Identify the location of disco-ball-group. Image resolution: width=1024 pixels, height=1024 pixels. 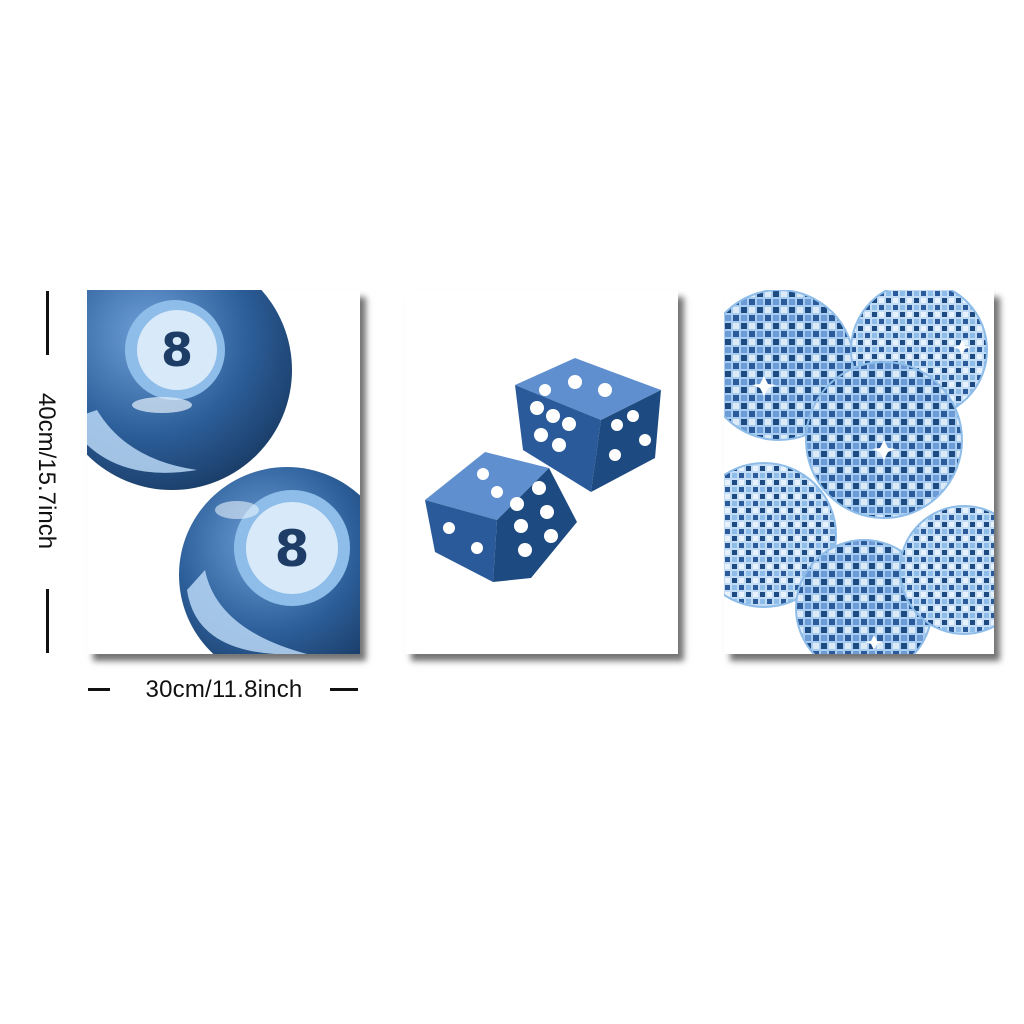
(859, 472).